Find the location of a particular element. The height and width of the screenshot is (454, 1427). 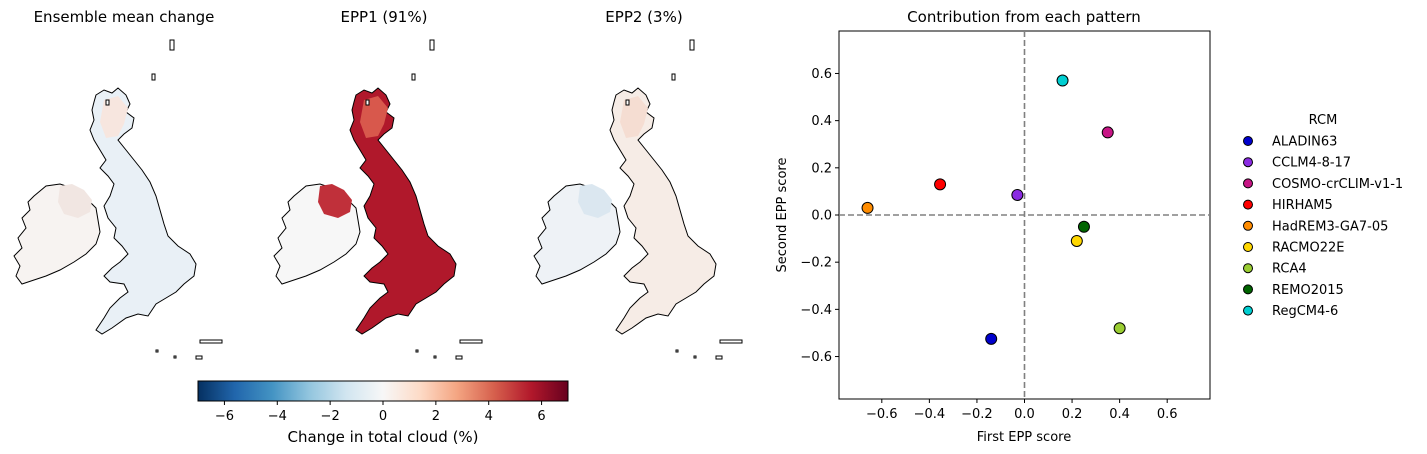

map-panel: EPP1 (91%) is located at coordinates (378, 184).